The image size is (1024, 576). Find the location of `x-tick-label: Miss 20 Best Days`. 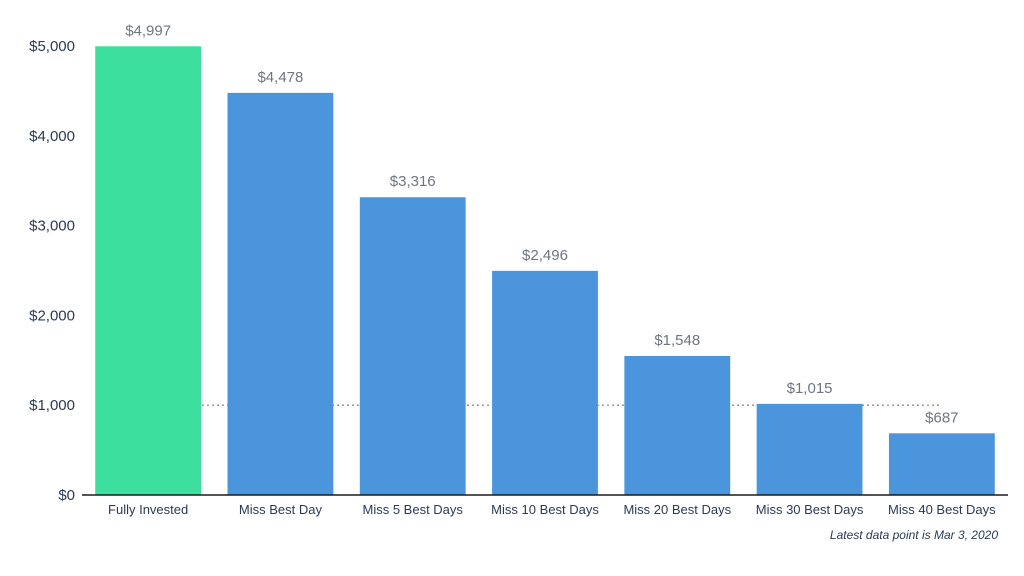

x-tick-label: Miss 20 Best Days is located at coordinates (677, 509).